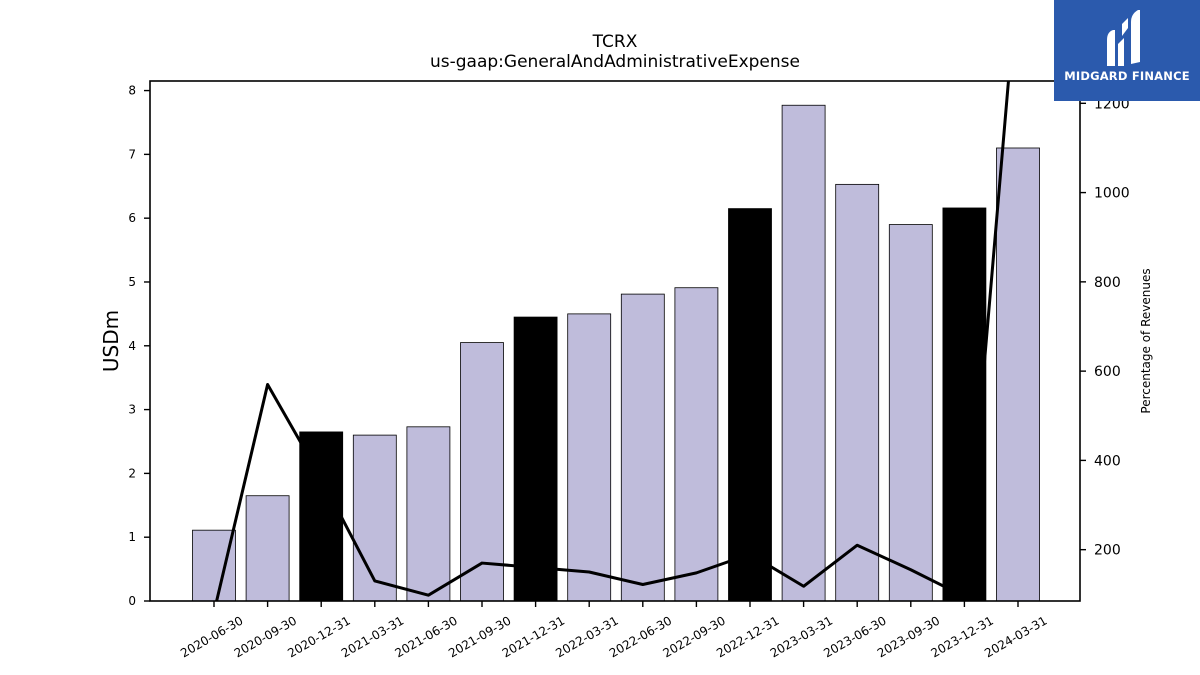  Describe the element at coordinates (1107, 283) in the screenshot. I see `y2-tick-label: 800` at that location.